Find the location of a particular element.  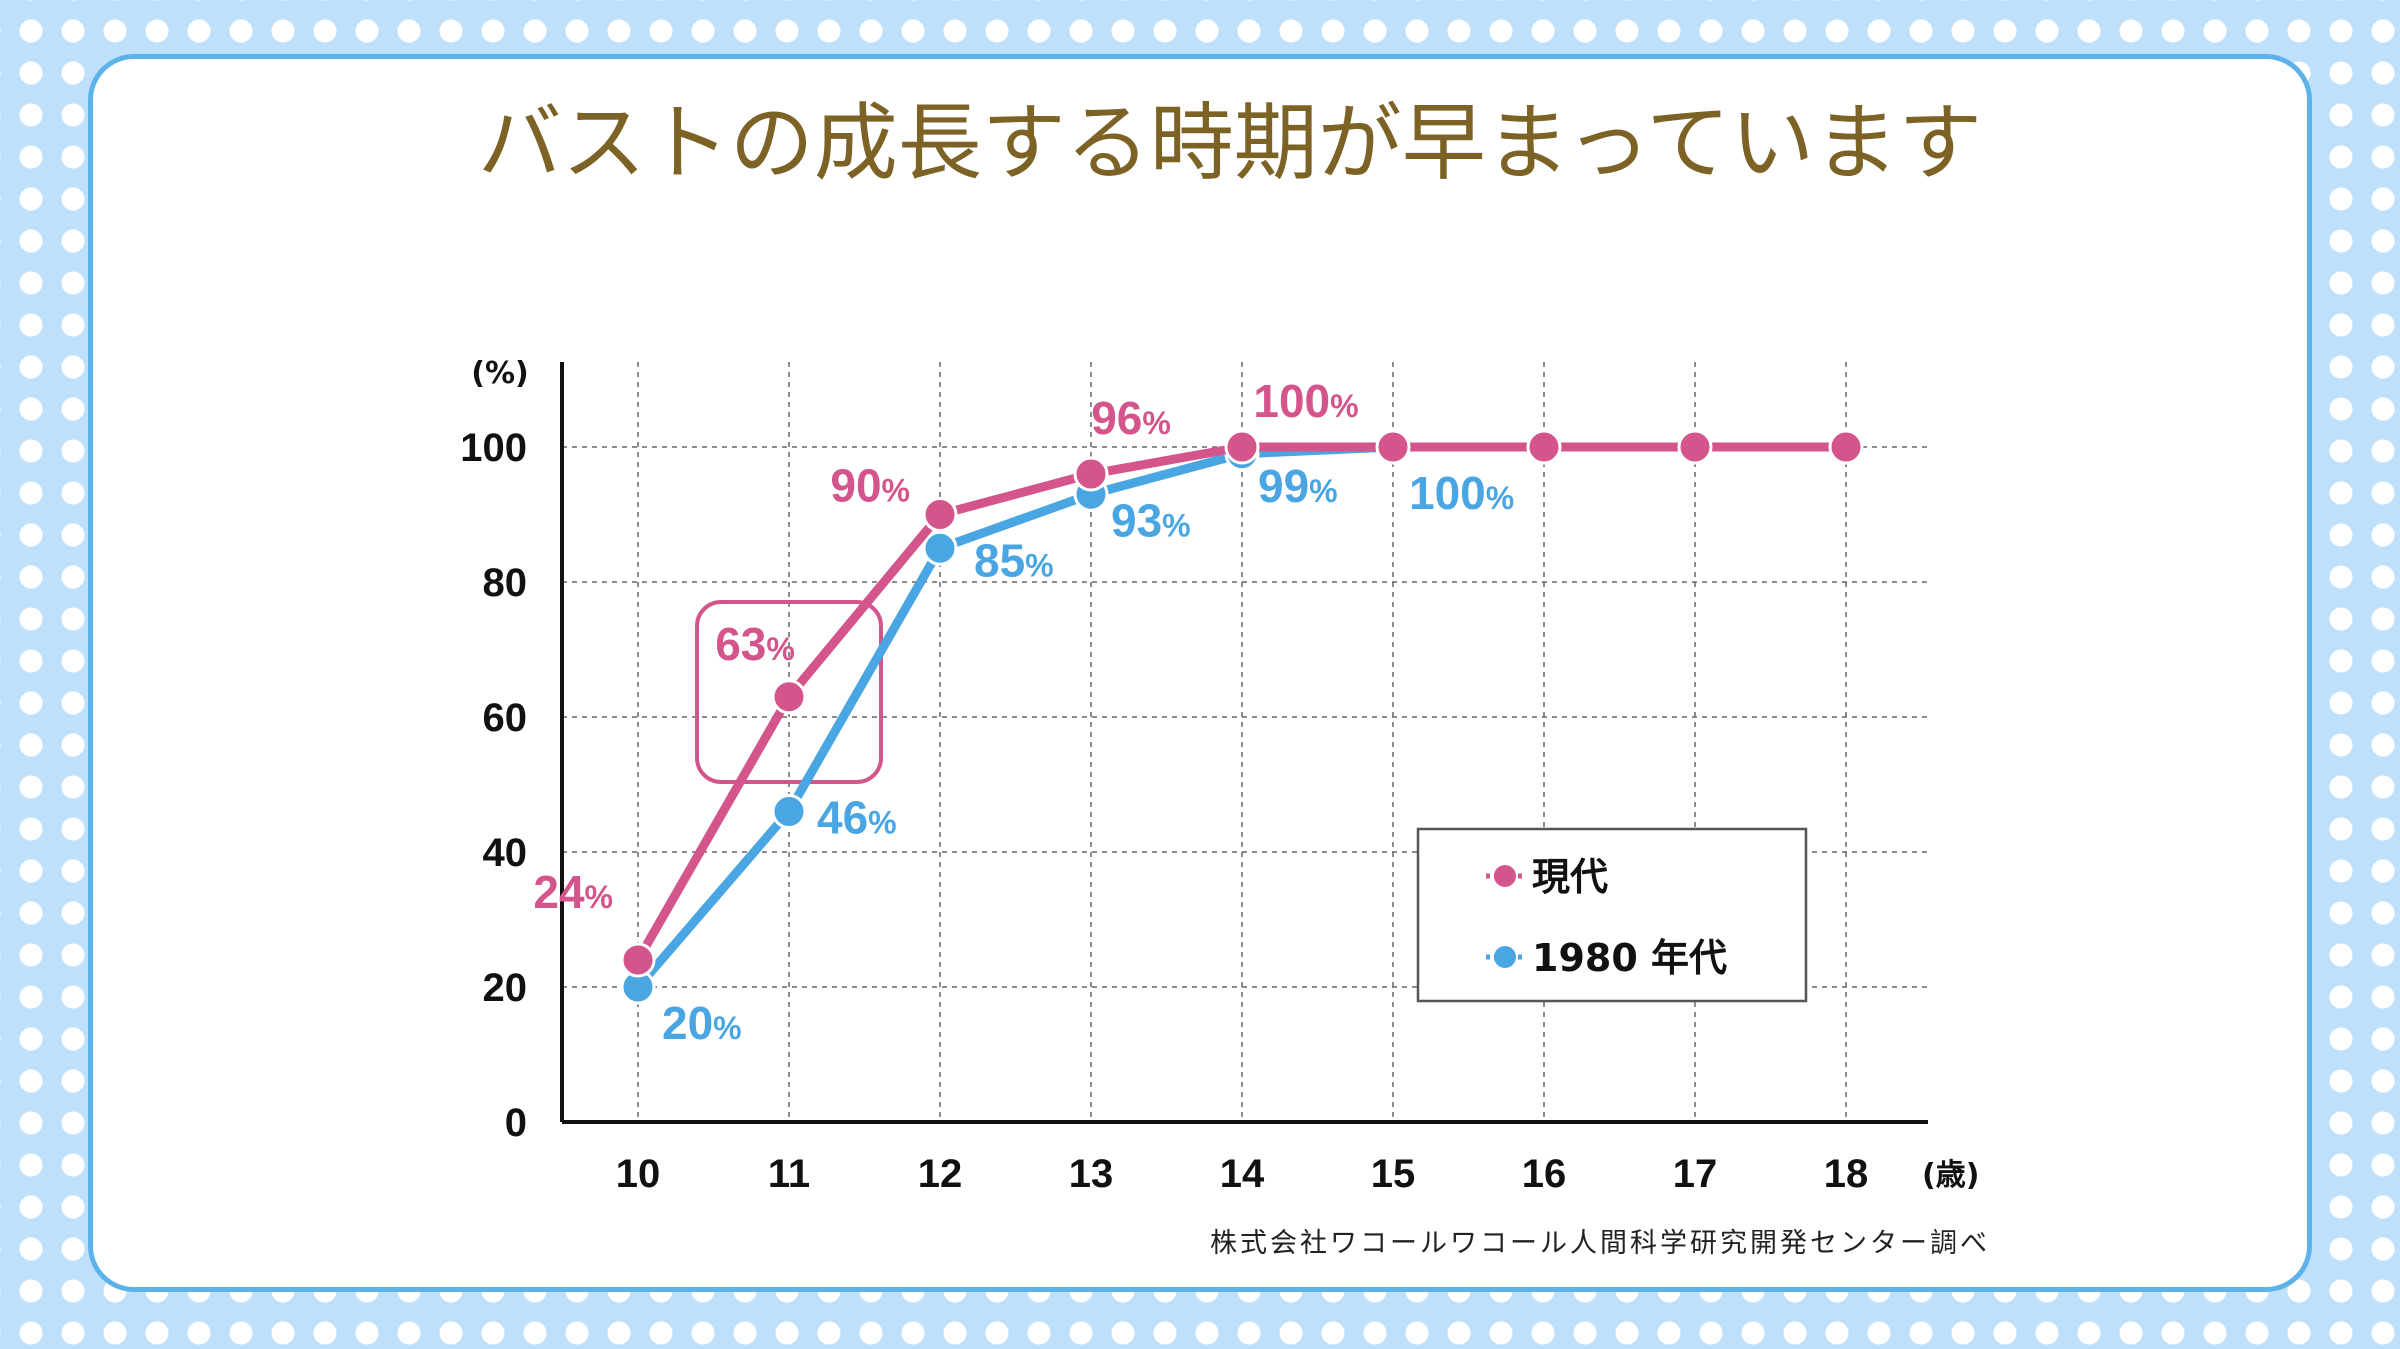

legend-label: 現代 is located at coordinates (1570, 877).